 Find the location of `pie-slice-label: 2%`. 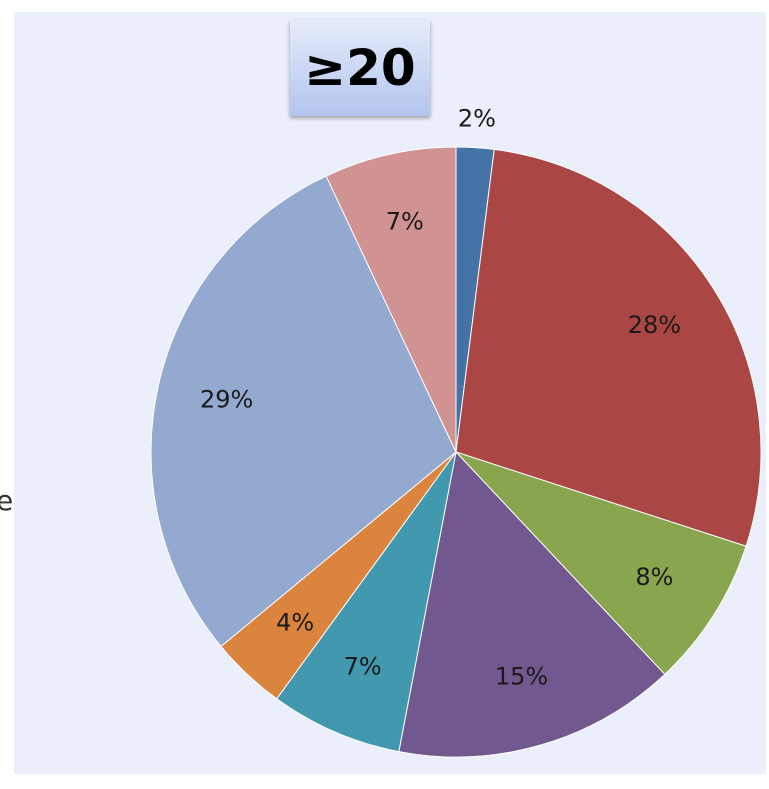

pie-slice-label: 2% is located at coordinates (477, 119).